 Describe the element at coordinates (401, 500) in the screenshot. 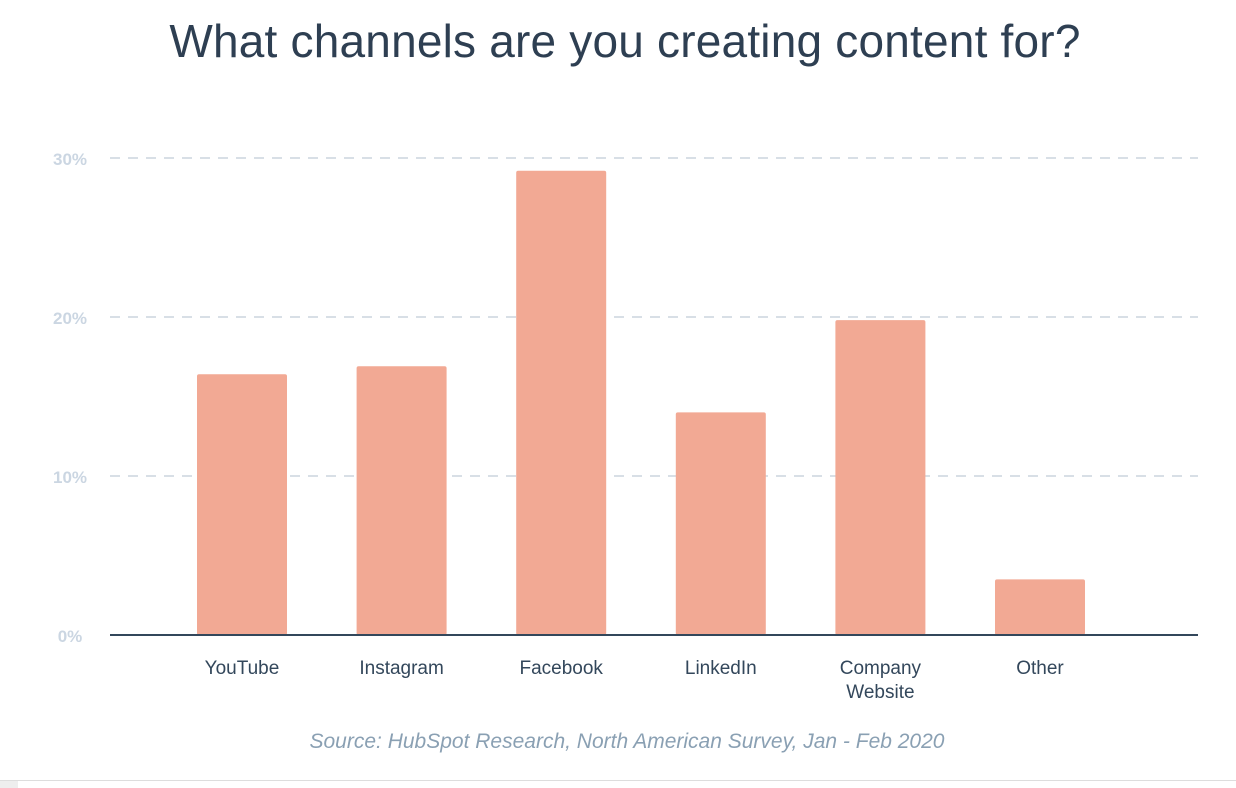

I see `bar-instagram` at that location.